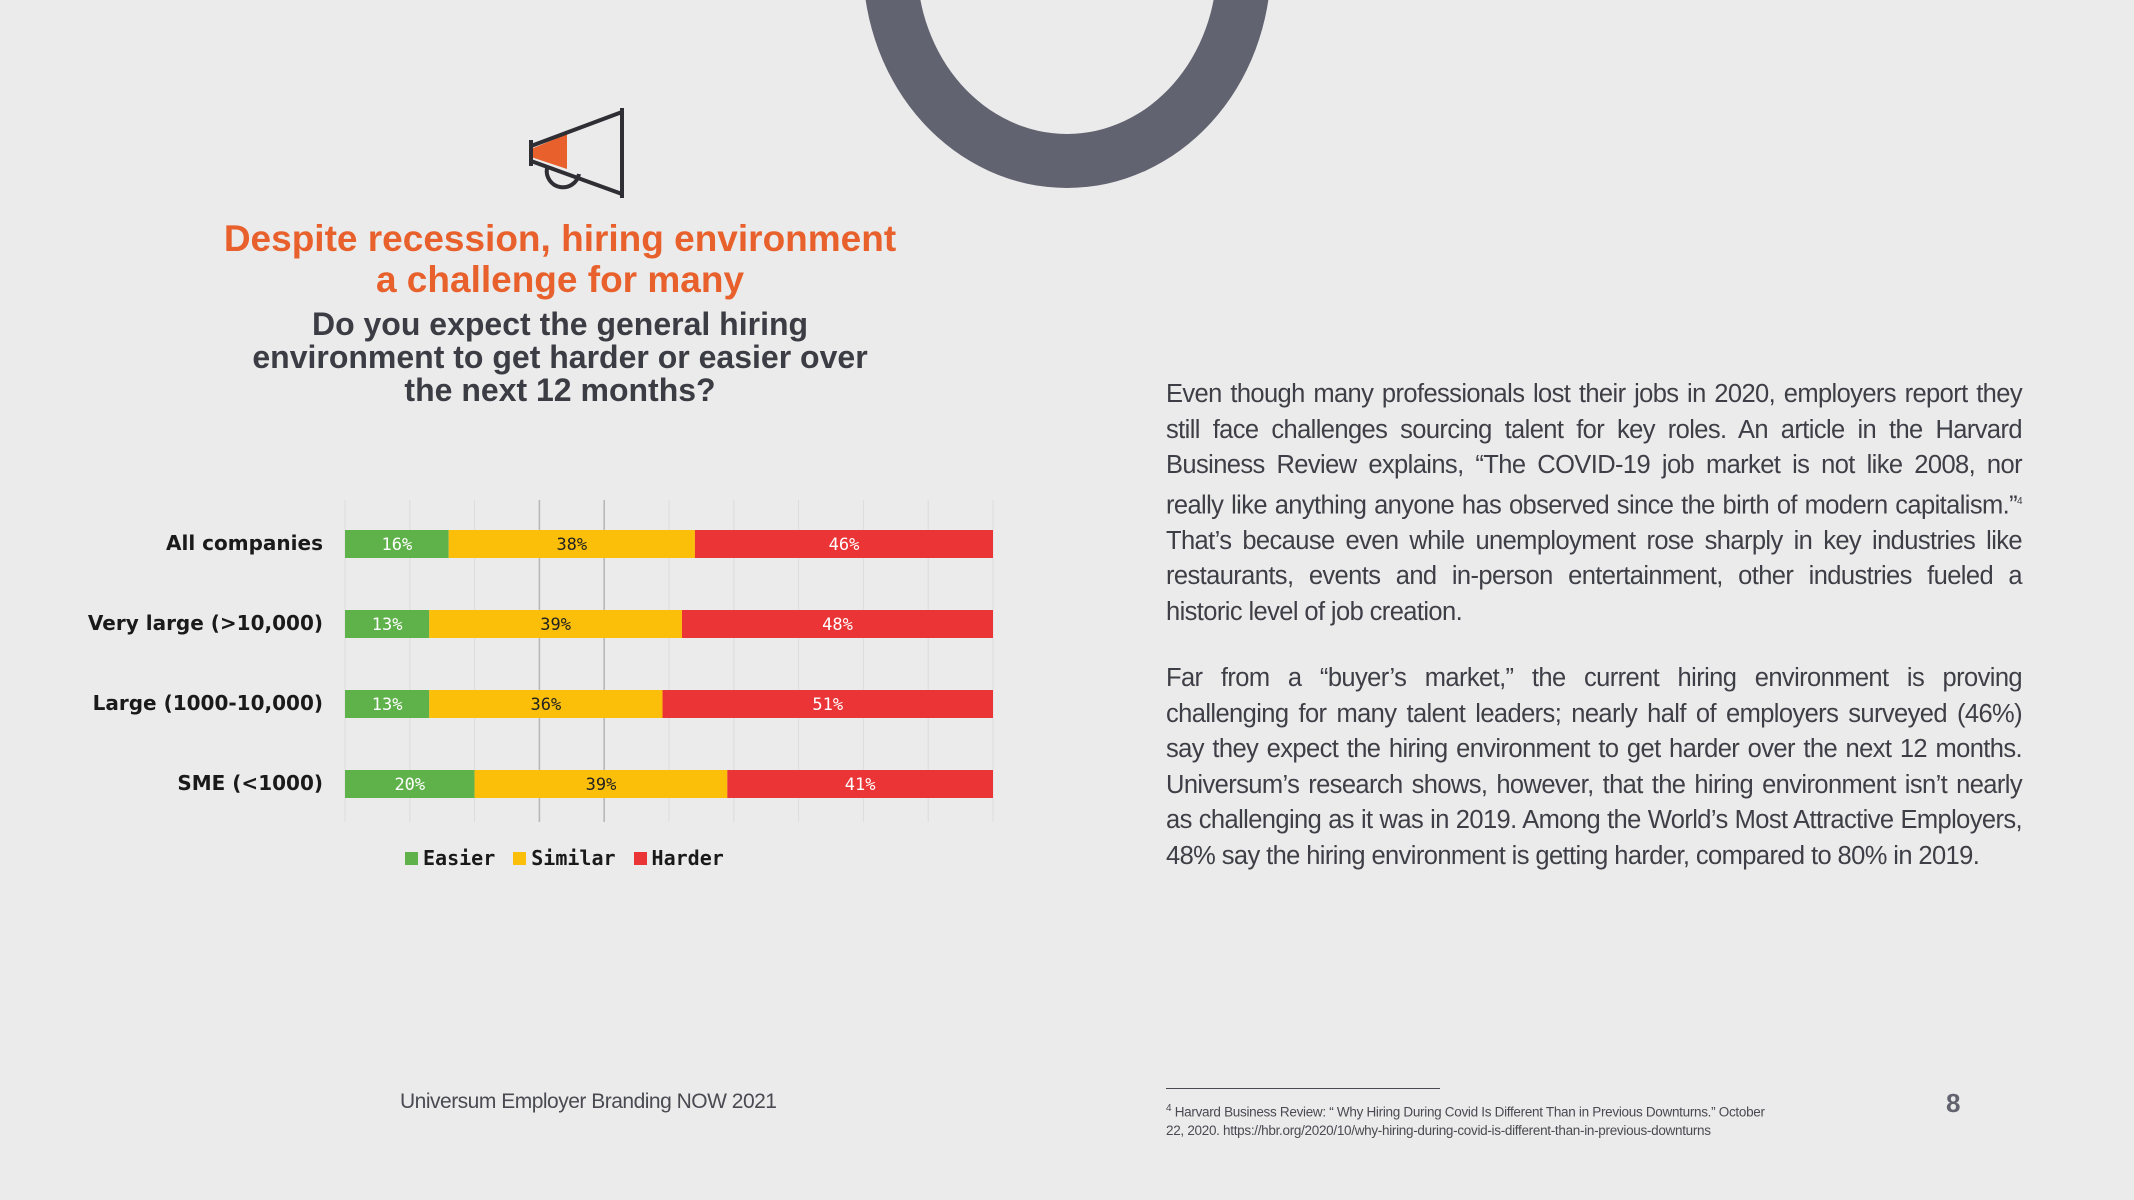 Image resolution: width=2134 pixels, height=1200 pixels. I want to click on legend-swatch-easier, so click(411, 858).